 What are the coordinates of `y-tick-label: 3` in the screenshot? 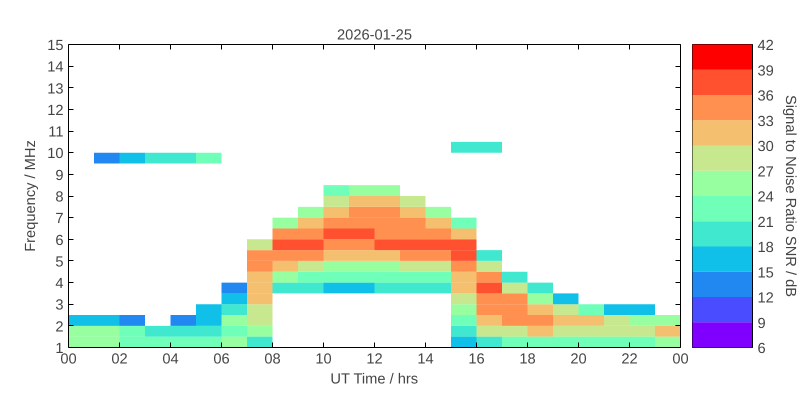 It's located at (59, 306).